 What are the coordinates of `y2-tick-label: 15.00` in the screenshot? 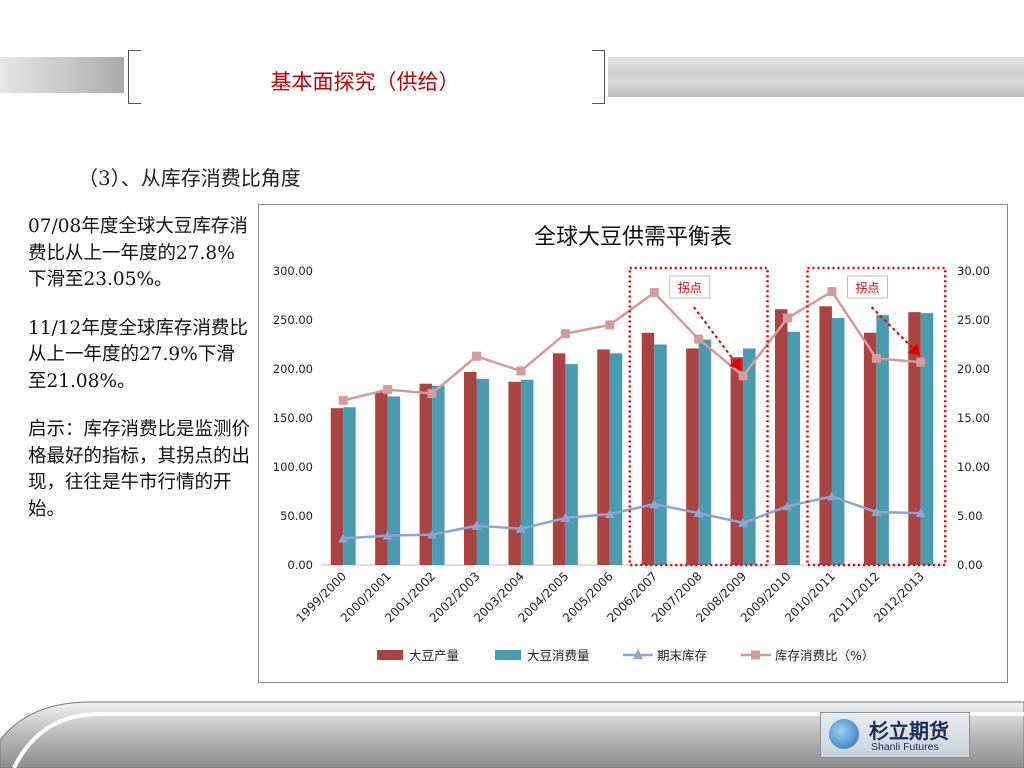 It's located at (973, 418).